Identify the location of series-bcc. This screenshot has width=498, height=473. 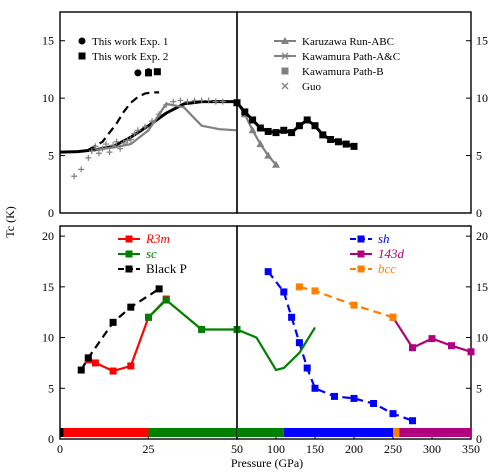
(346, 302).